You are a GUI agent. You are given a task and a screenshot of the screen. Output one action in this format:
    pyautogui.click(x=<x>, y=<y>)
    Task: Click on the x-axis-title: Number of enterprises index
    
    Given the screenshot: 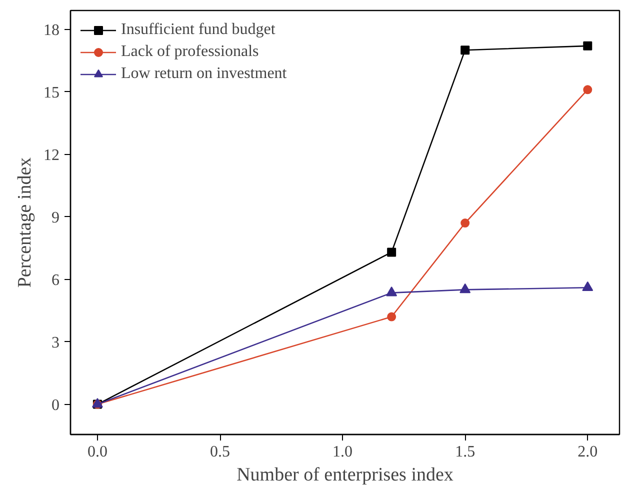 What is the action you would take?
    pyautogui.click(x=345, y=475)
    